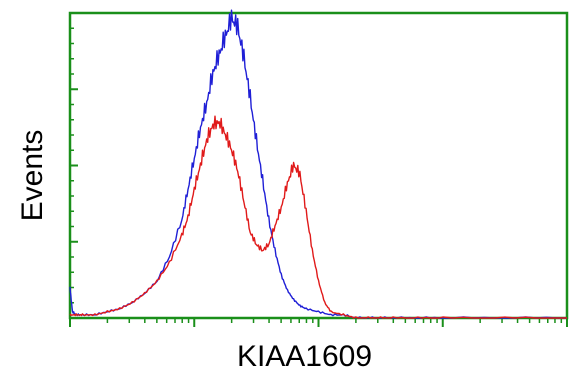  Describe the element at coordinates (318, 322) in the screenshot. I see `x-axis-ticks` at that location.